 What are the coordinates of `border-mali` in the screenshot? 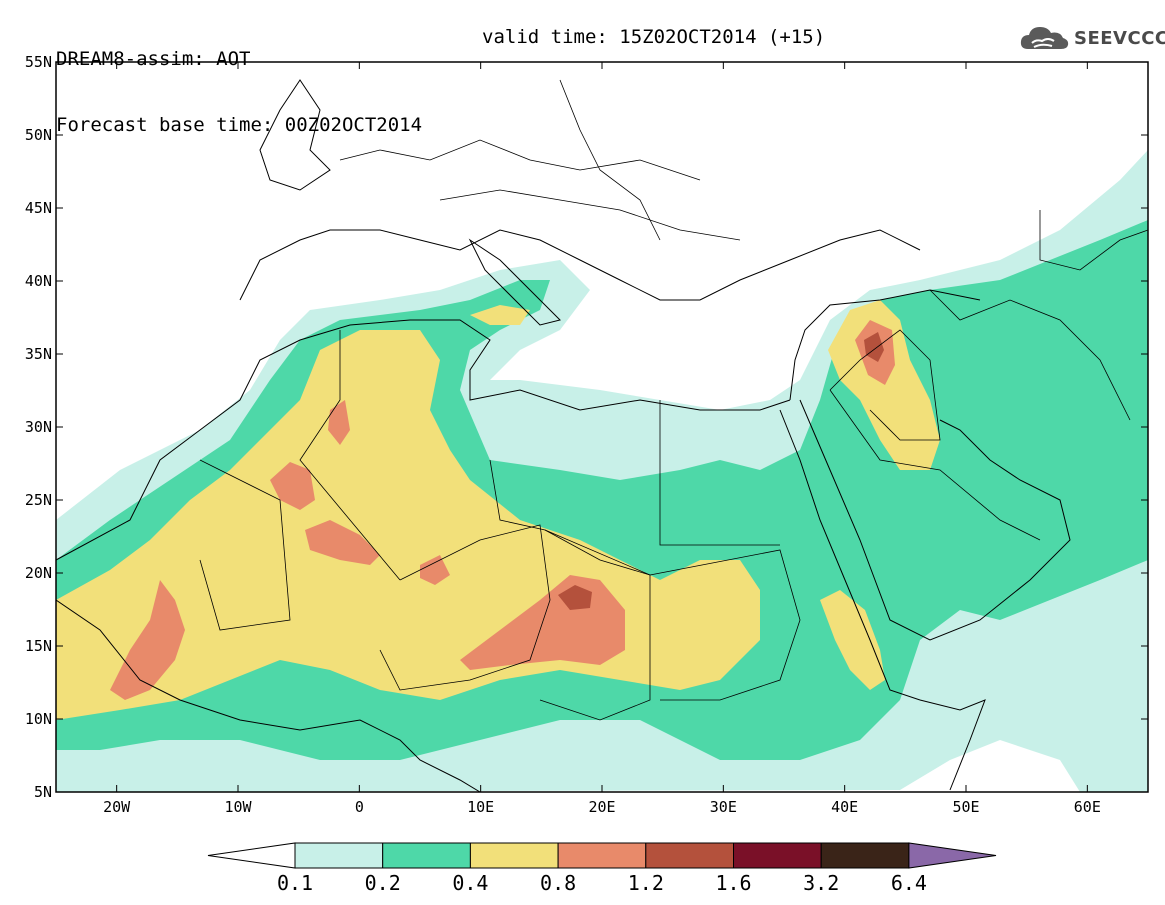 It's located at (245, 545).